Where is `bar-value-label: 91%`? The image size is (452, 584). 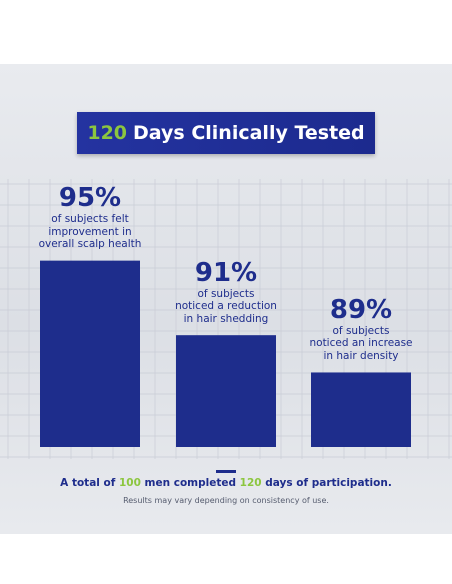
bar-value-label: 91% is located at coordinates (226, 272).